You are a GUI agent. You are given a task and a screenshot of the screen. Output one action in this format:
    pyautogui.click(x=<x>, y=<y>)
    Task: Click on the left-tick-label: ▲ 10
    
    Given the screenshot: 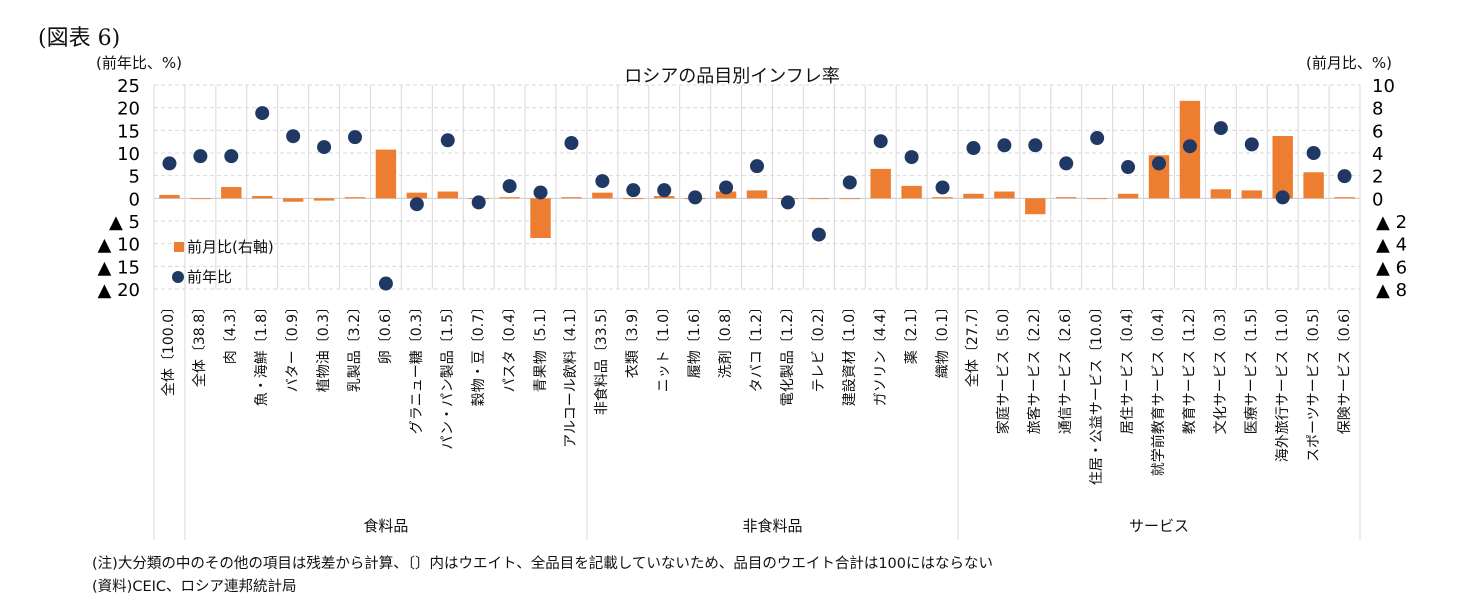 What is the action you would take?
    pyautogui.click(x=119, y=245)
    